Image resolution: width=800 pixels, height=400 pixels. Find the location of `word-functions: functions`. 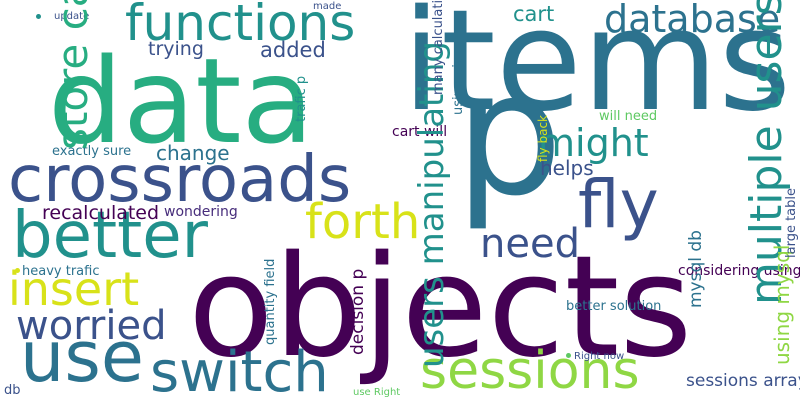

word-functions: functions is located at coordinates (240, 26).